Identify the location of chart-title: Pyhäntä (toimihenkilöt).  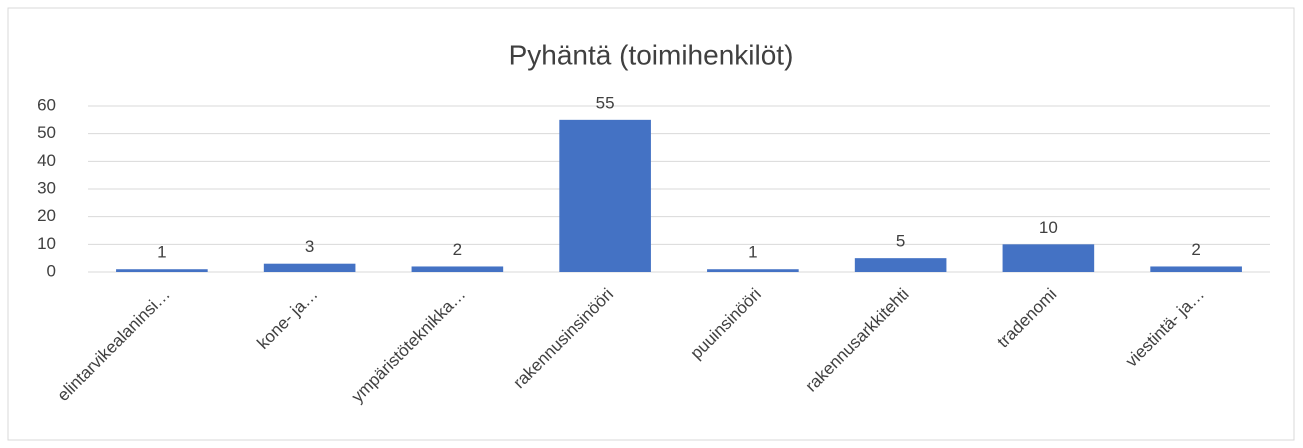
(651, 54).